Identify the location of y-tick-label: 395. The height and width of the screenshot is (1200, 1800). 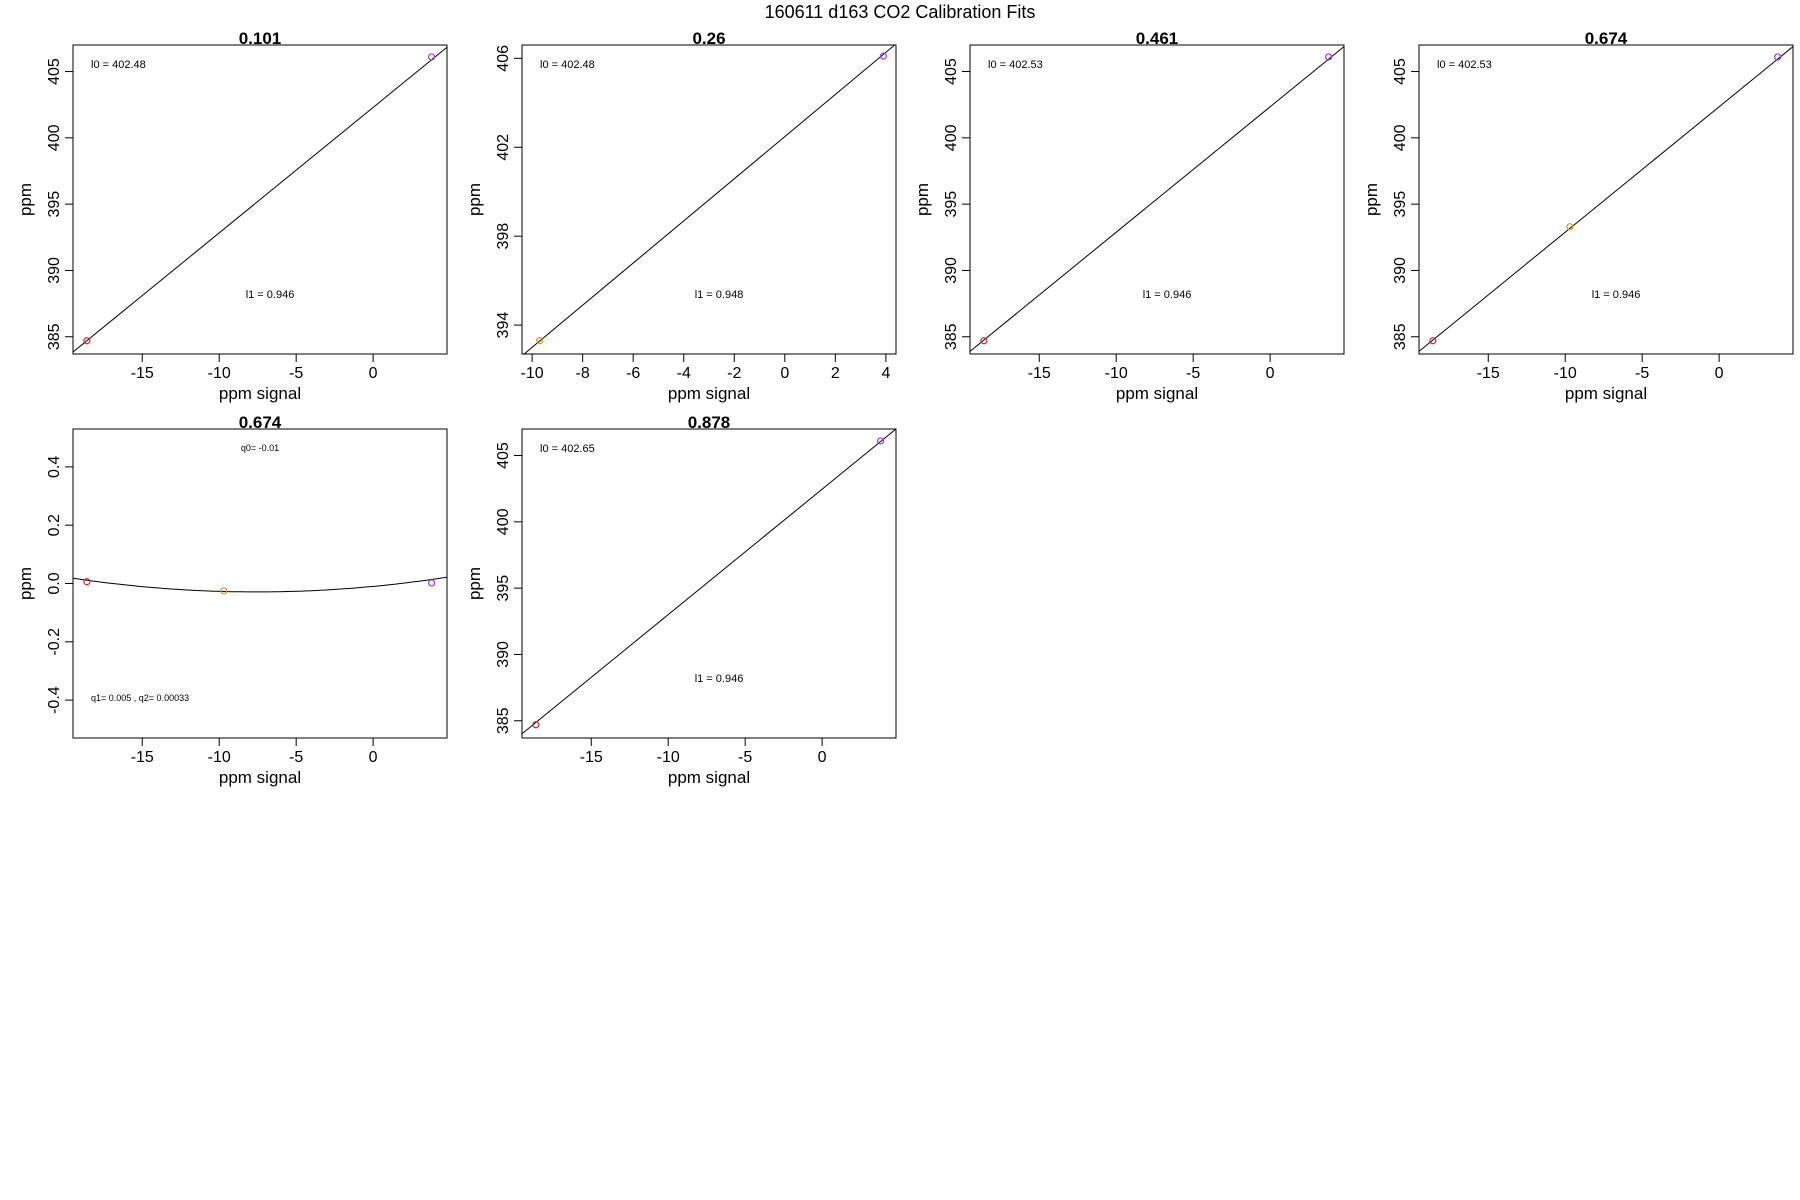
(54, 204).